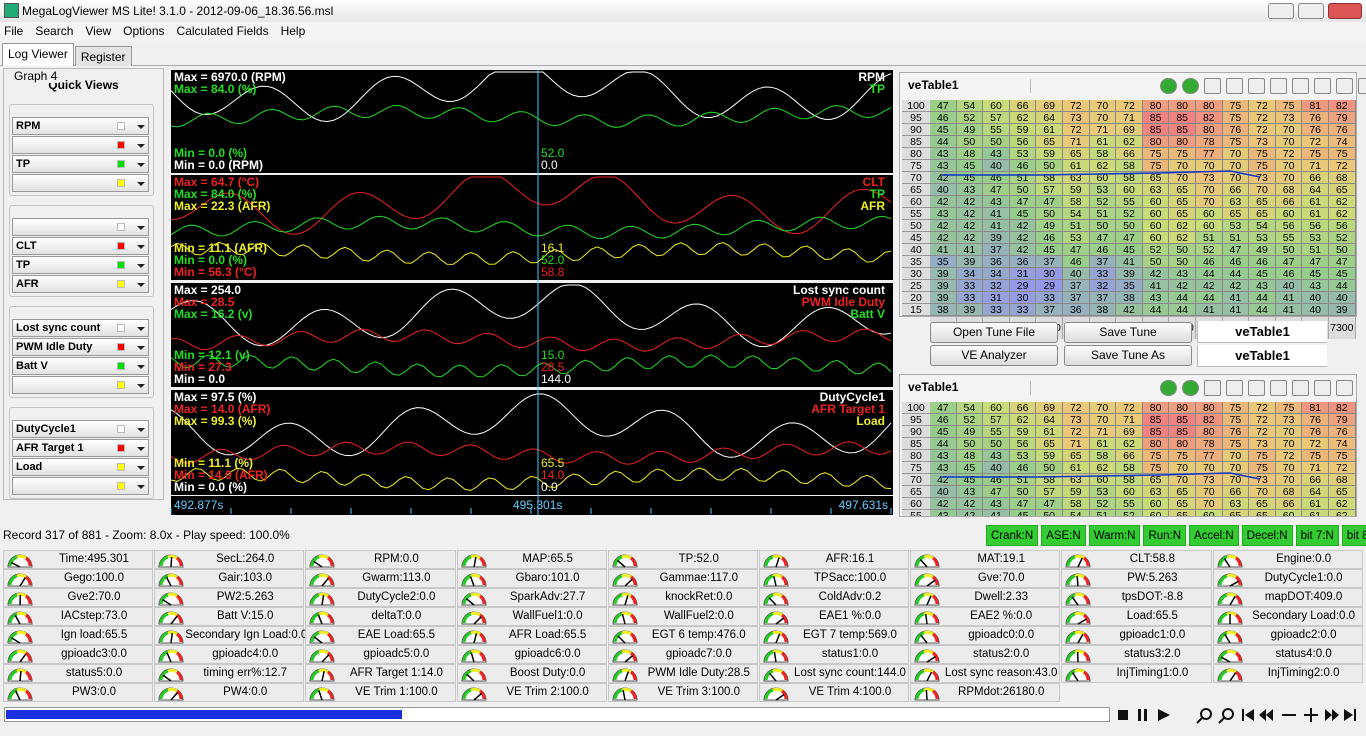  Describe the element at coordinates (229, 635) in the screenshot. I see `gauge: Secondary Ign Load:0.0` at that location.